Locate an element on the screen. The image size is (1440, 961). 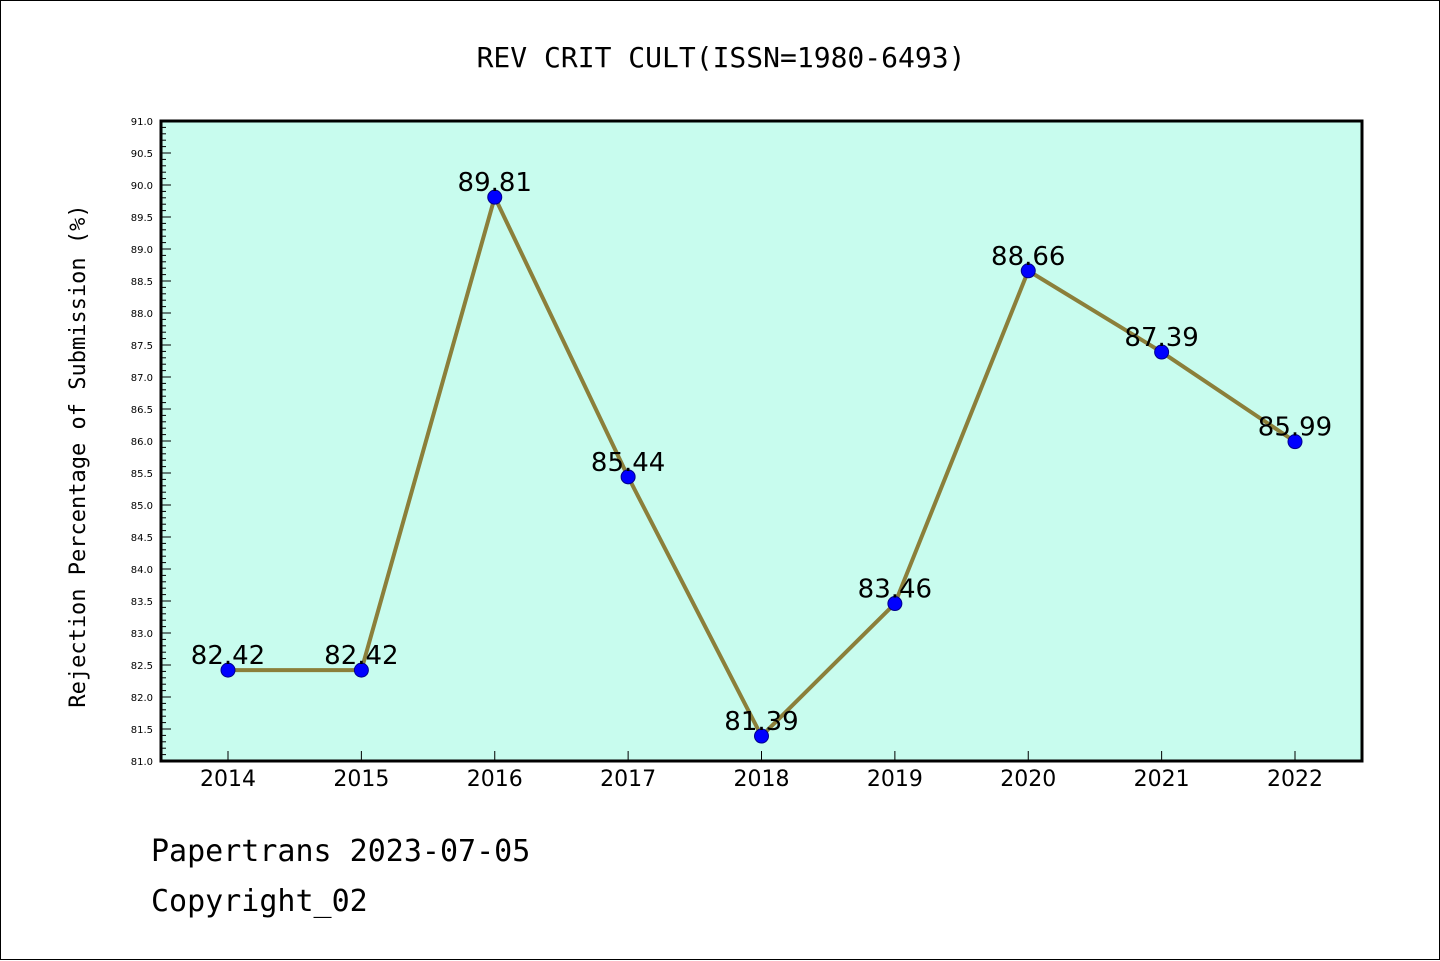
data-label: 89.81 is located at coordinates (495, 183).